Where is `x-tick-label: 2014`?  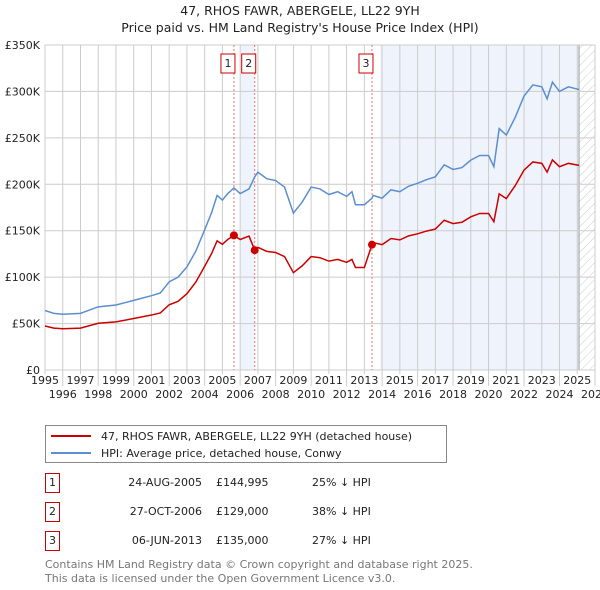 x-tick-label: 2014 is located at coordinates (382, 394).